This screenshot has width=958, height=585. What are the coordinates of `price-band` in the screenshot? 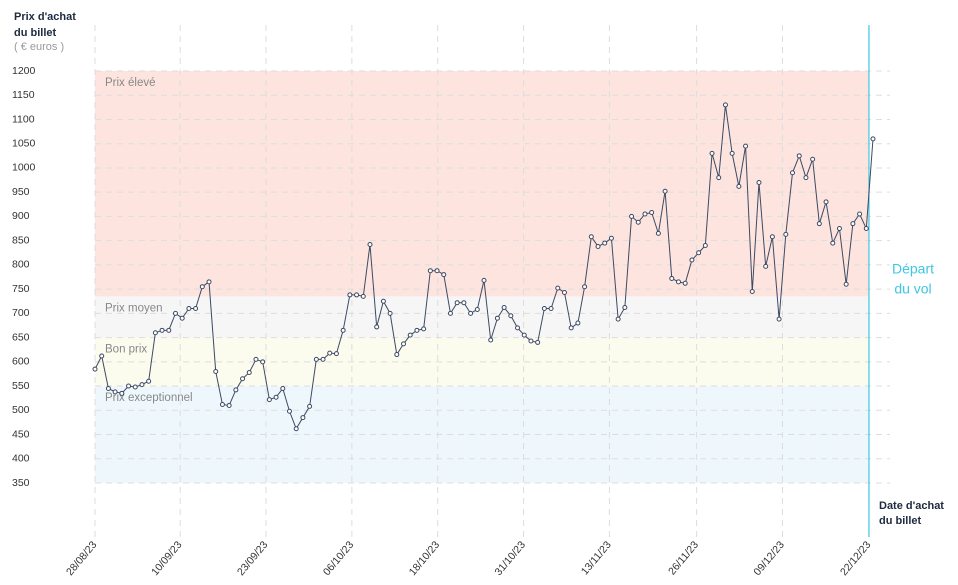 It's located at (482, 317).